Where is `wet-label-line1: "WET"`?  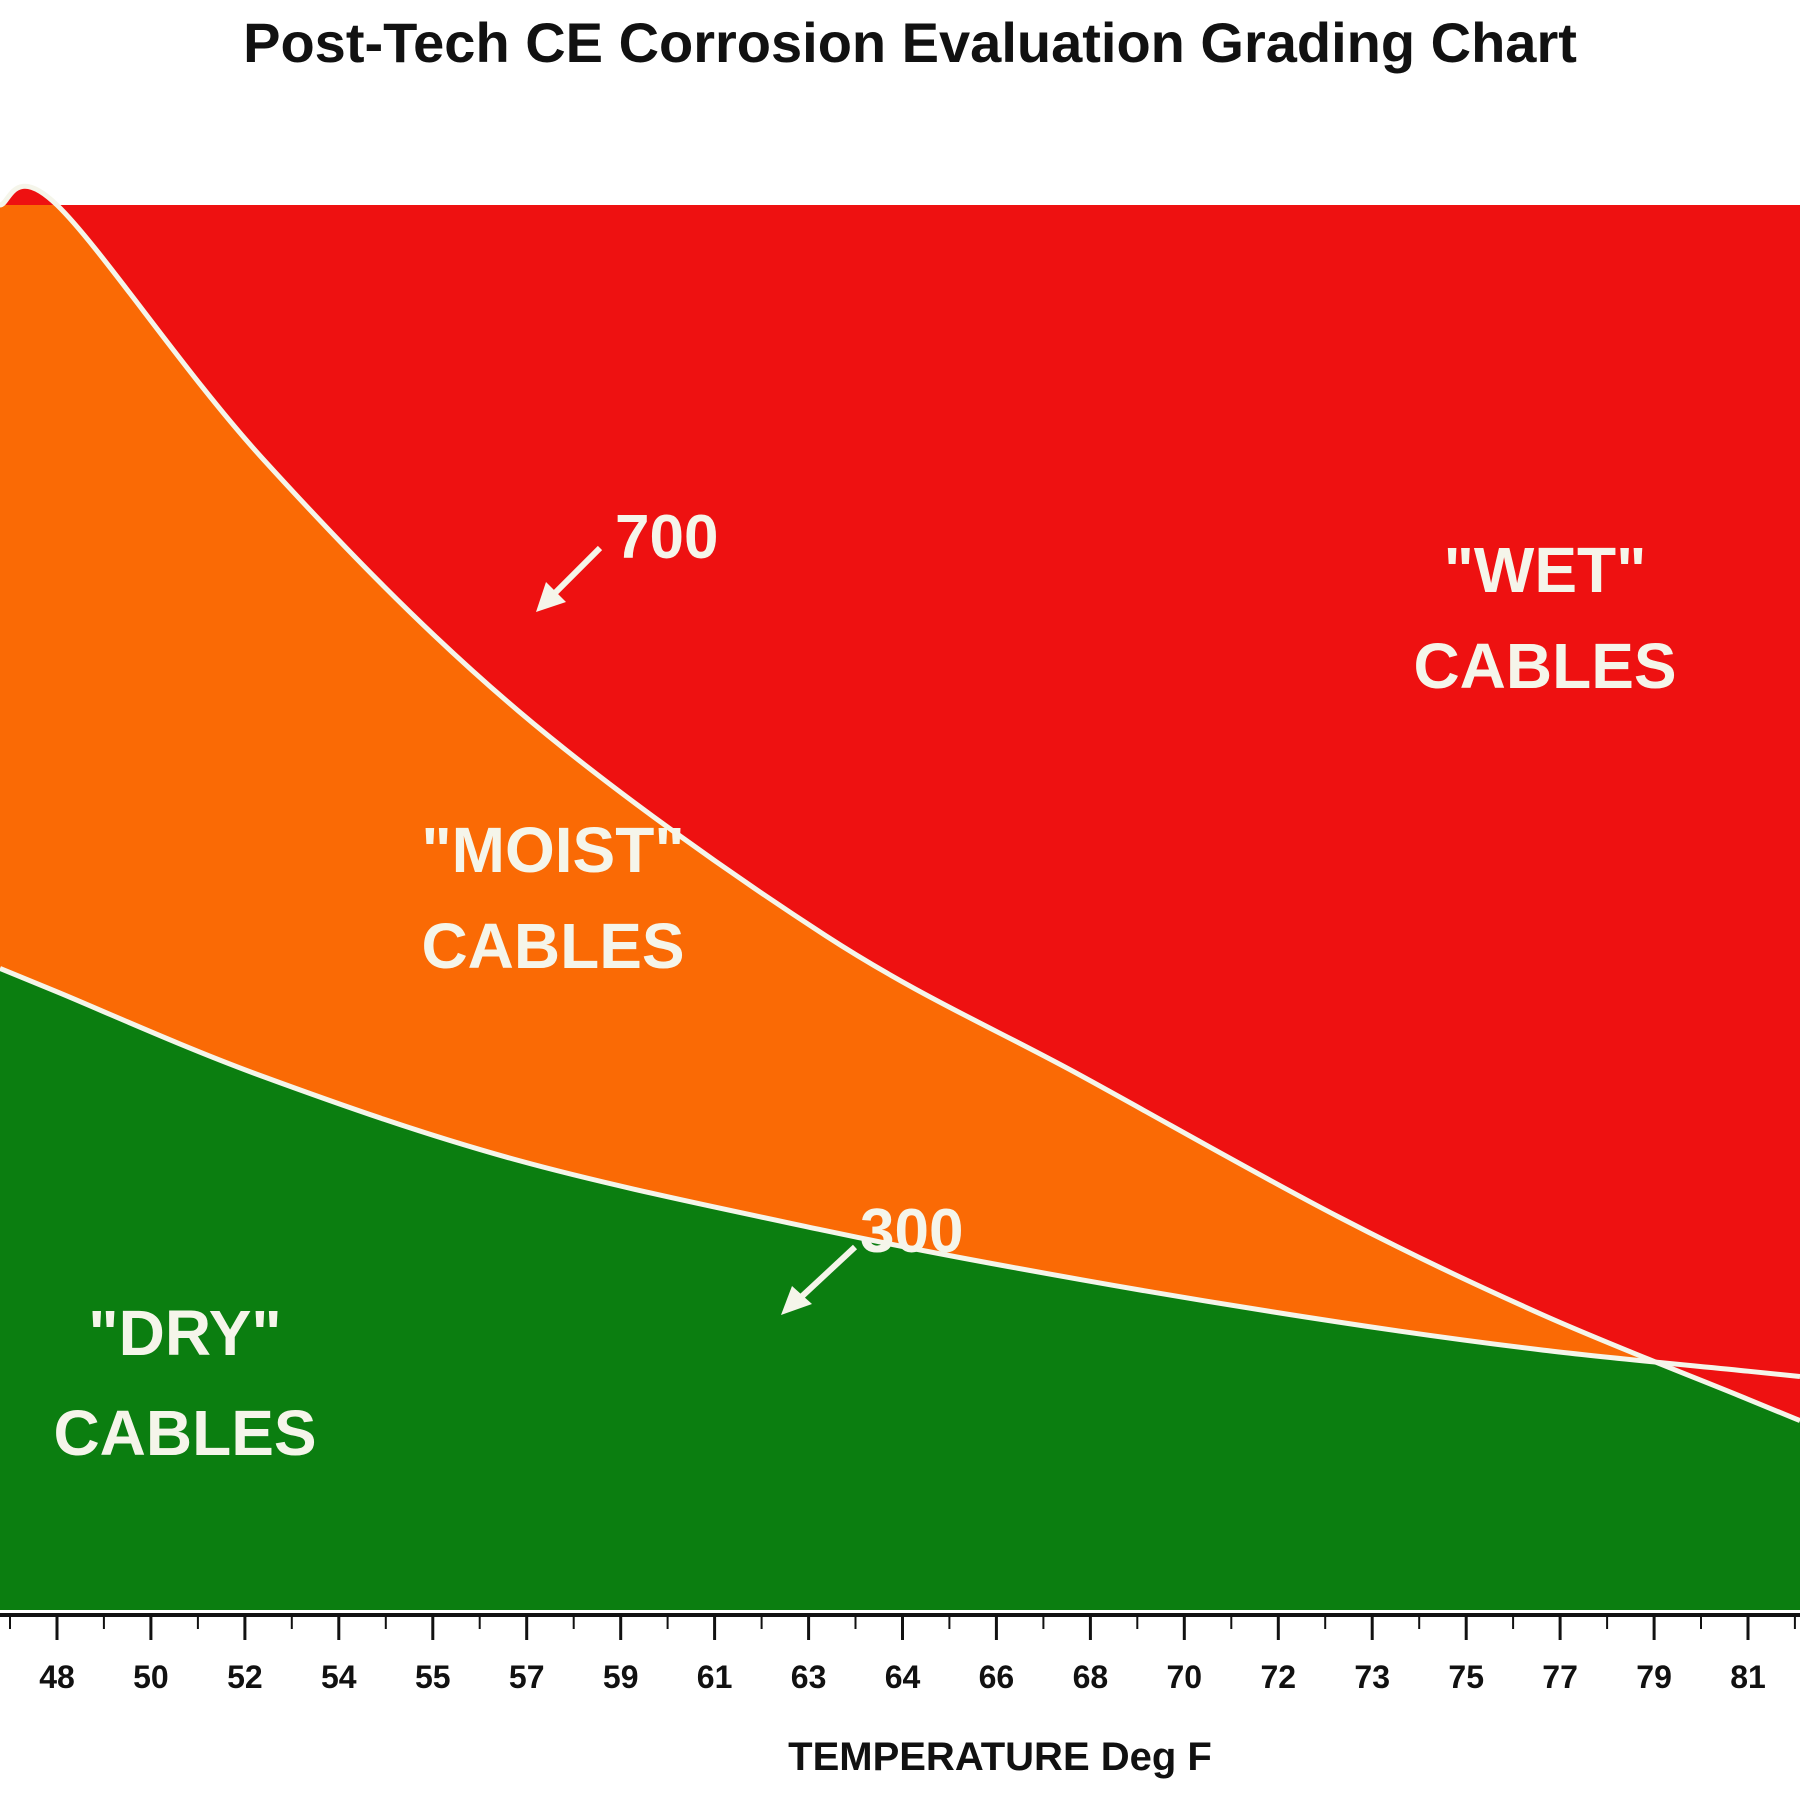 wet-label-line1: "WET" is located at coordinates (1545, 570).